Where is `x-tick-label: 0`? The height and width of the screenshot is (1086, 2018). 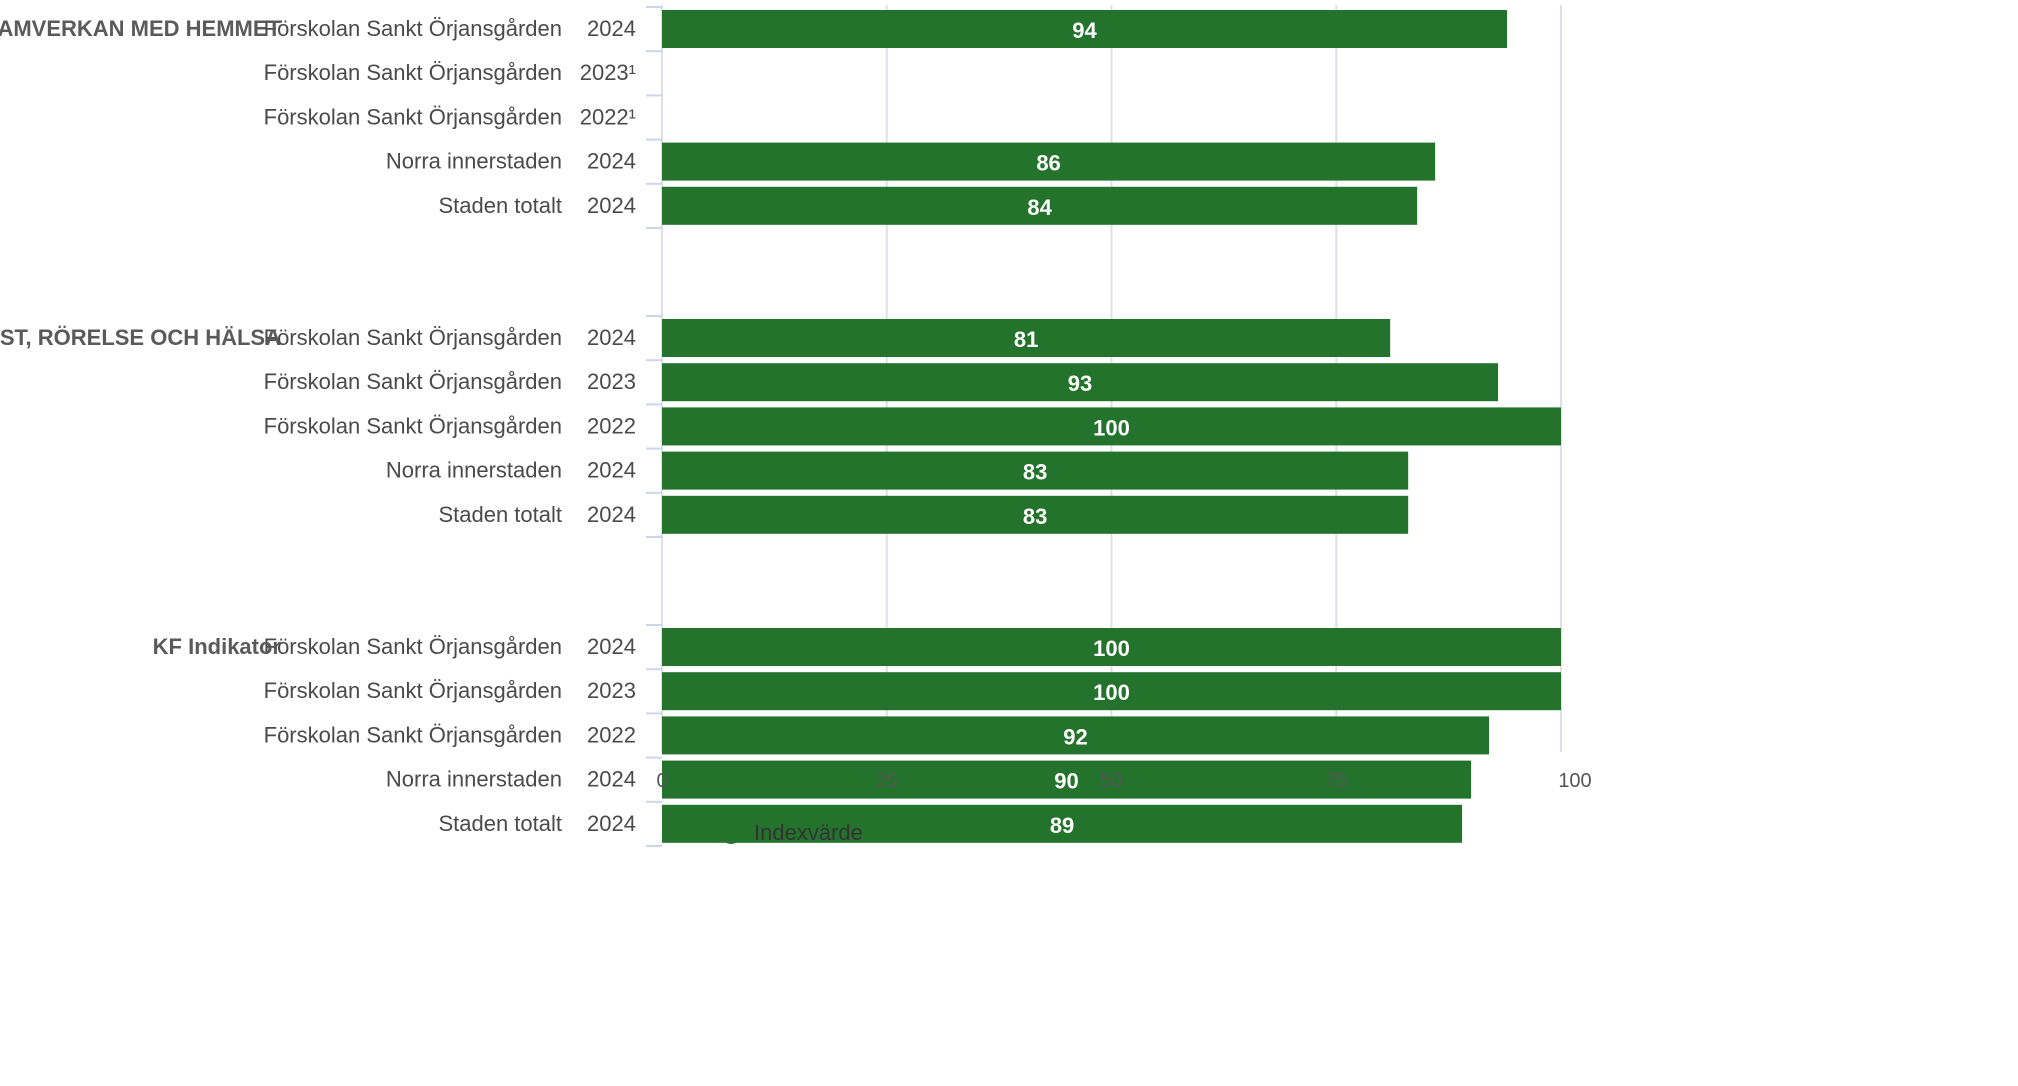 x-tick-label: 0 is located at coordinates (661, 781).